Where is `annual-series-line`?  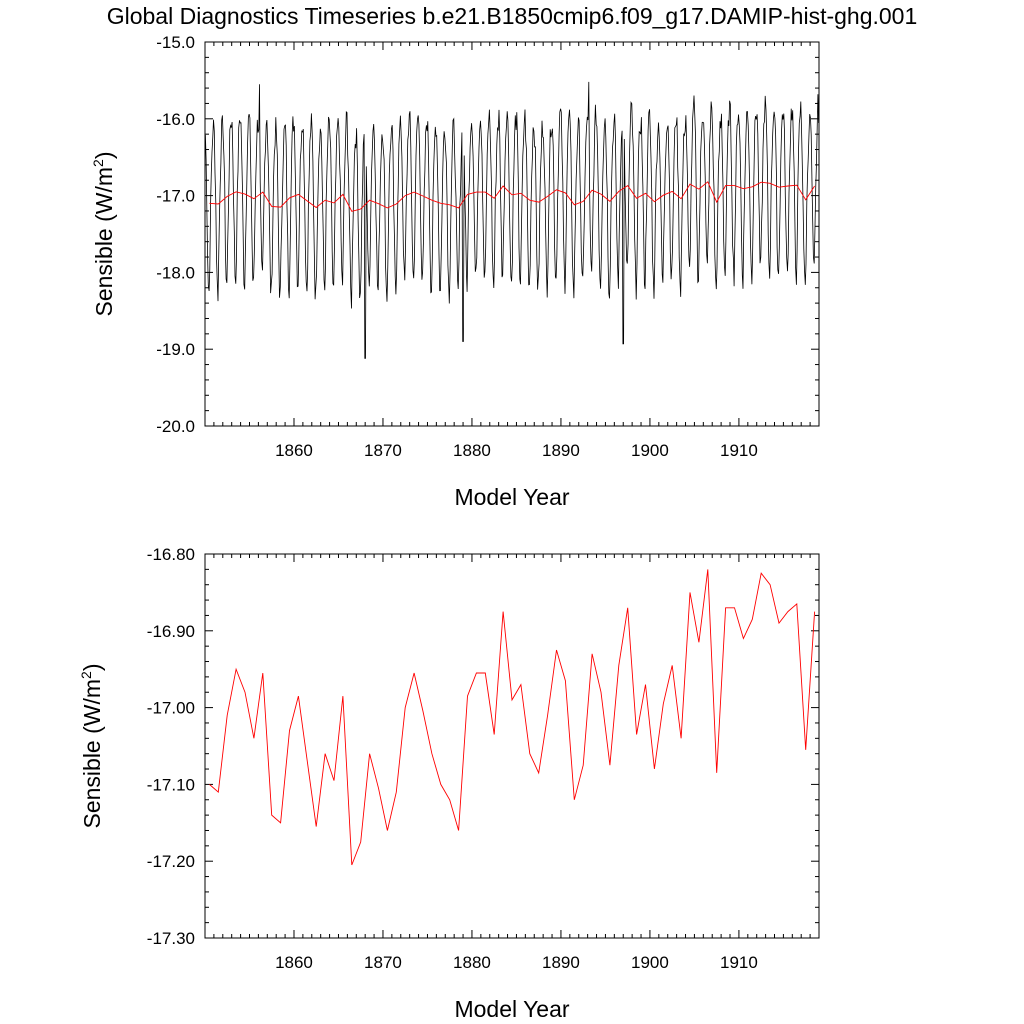
annual-series-line is located at coordinates (512, 196).